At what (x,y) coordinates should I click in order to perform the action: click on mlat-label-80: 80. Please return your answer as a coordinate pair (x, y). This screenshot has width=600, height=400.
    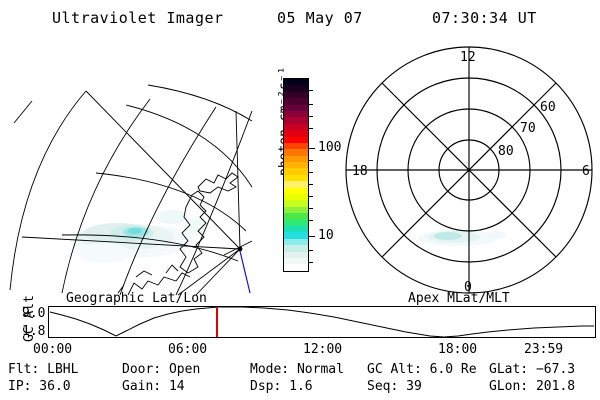
    Looking at the image, I should click on (506, 151).